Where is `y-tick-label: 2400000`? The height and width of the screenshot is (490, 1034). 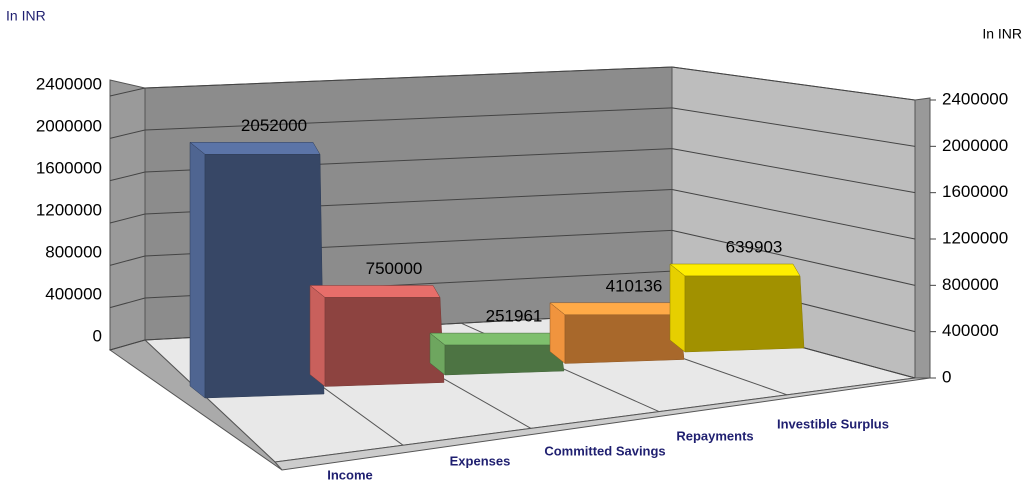 y-tick-label: 2400000 is located at coordinates (69, 83).